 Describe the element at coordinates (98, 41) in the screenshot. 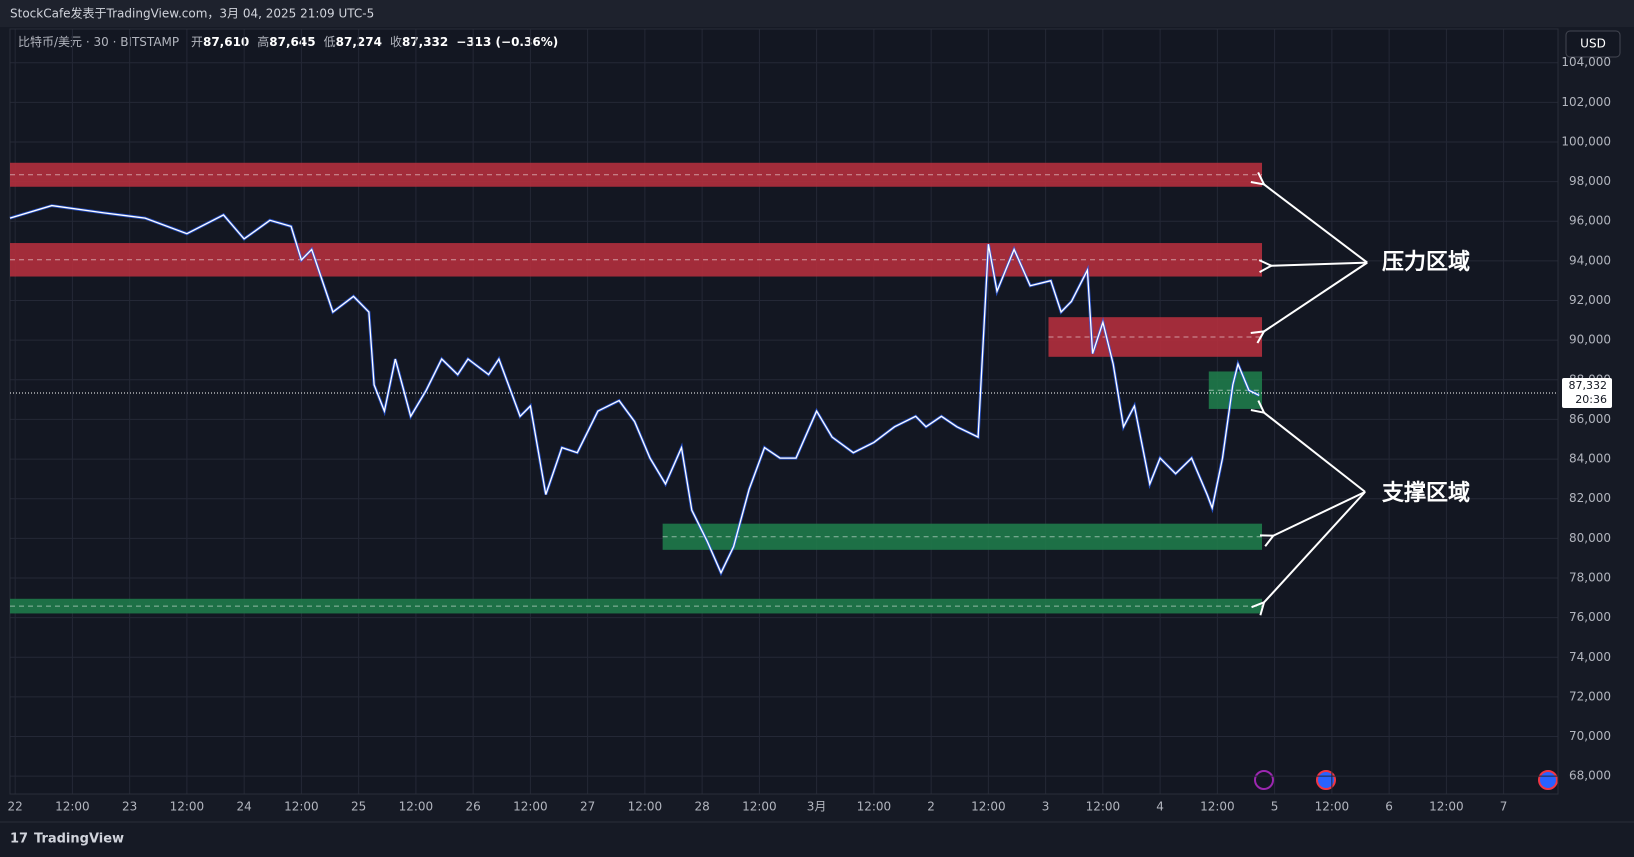

I see `symbol: 比特币/美元 · 30 · BITSTAMP` at that location.